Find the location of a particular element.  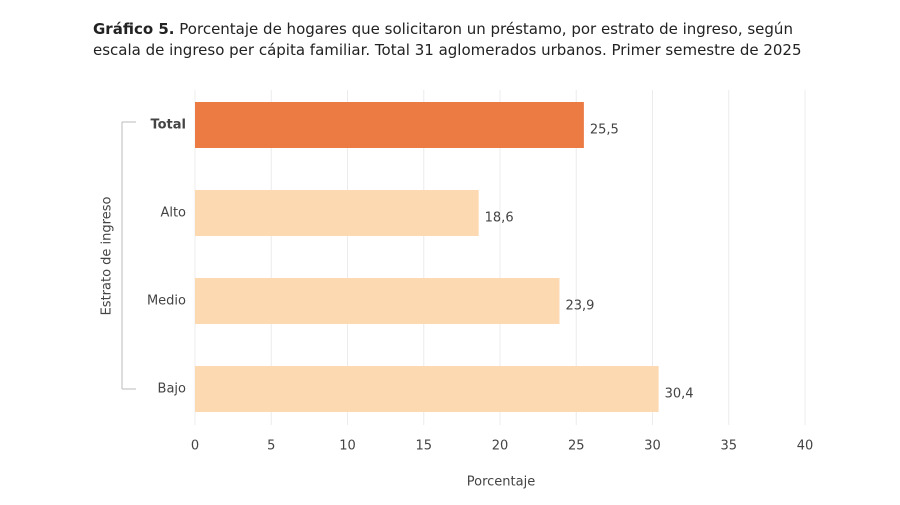

x-axis-label: Porcentaje is located at coordinates (501, 482).